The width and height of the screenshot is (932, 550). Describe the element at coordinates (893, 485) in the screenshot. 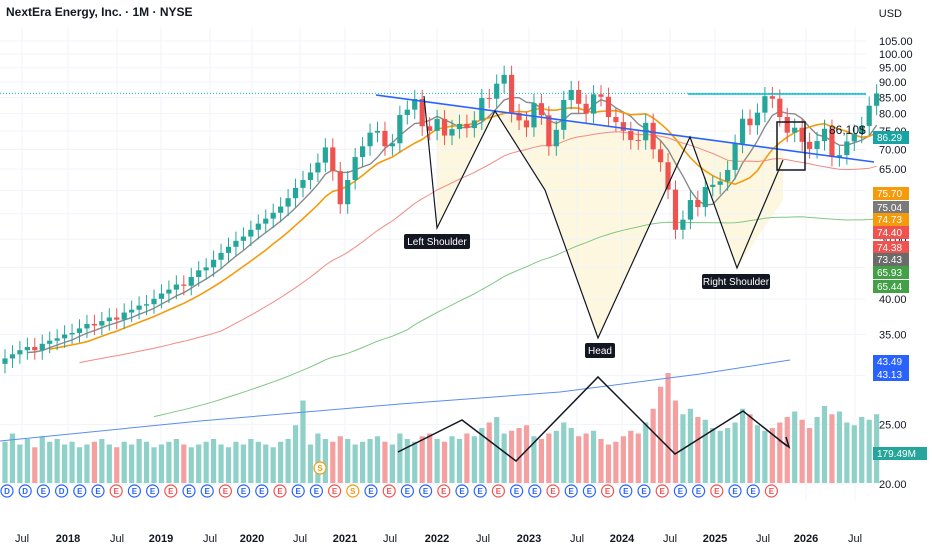

I see `y-tick-label: 20.00` at that location.